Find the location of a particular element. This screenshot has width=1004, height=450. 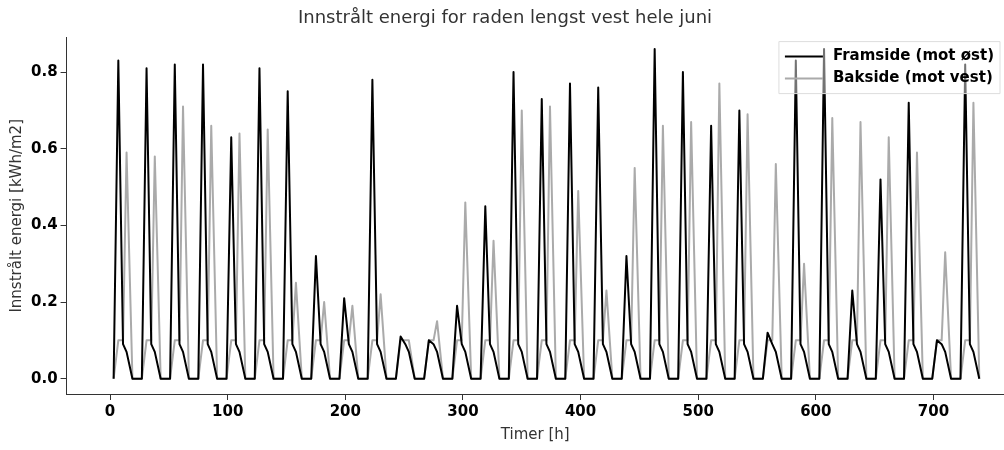

x-tick-label: 300 is located at coordinates (463, 410).